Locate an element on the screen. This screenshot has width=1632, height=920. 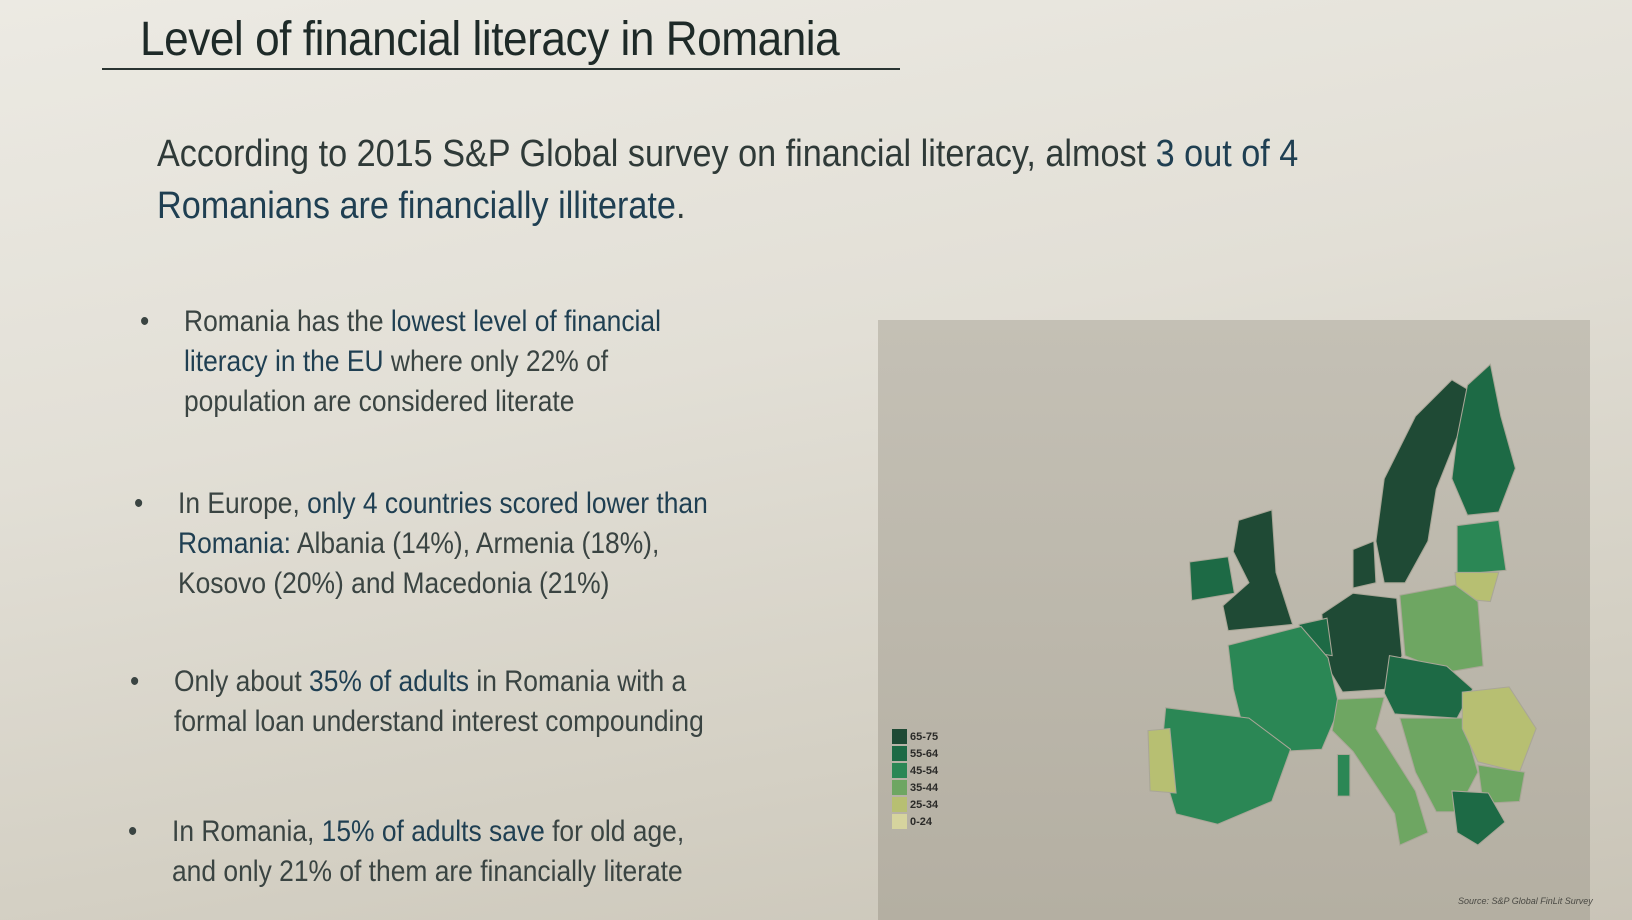
bullet-text: Romania has the is located at coordinates (287, 321).